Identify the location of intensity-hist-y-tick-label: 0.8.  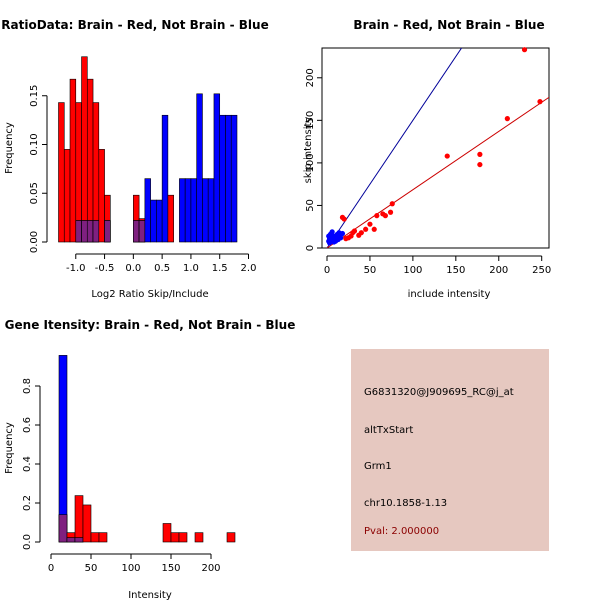
(27, 386).